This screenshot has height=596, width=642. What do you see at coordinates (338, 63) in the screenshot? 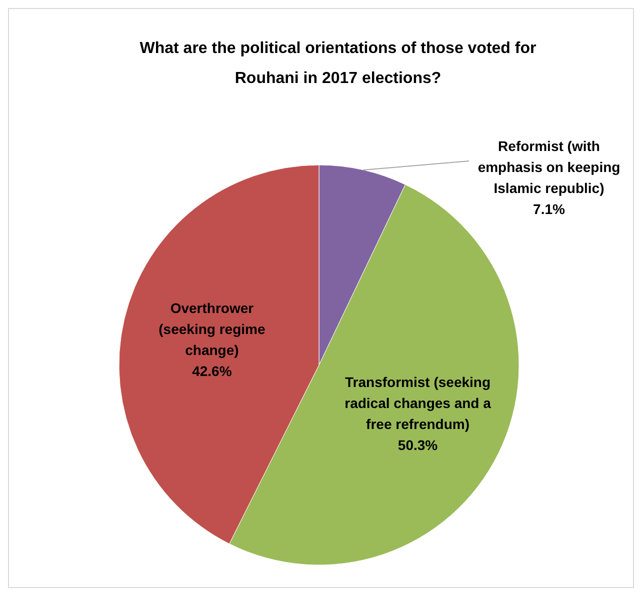
I see `chart-title: What are the political orientations of those voted for Rouhani in 2017 elections?` at bounding box center [338, 63].